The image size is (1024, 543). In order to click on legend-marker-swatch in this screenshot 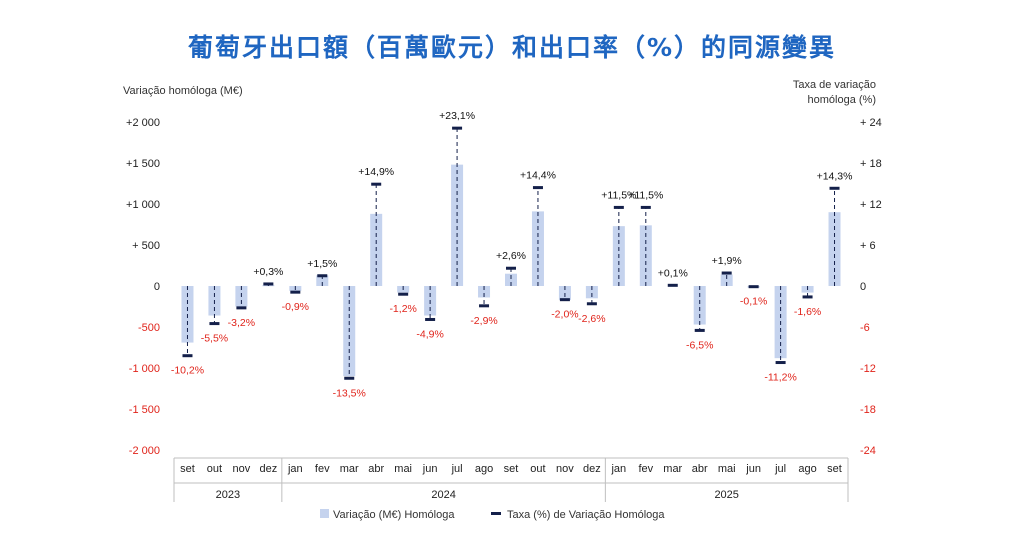, I will do `click(496, 513)`.